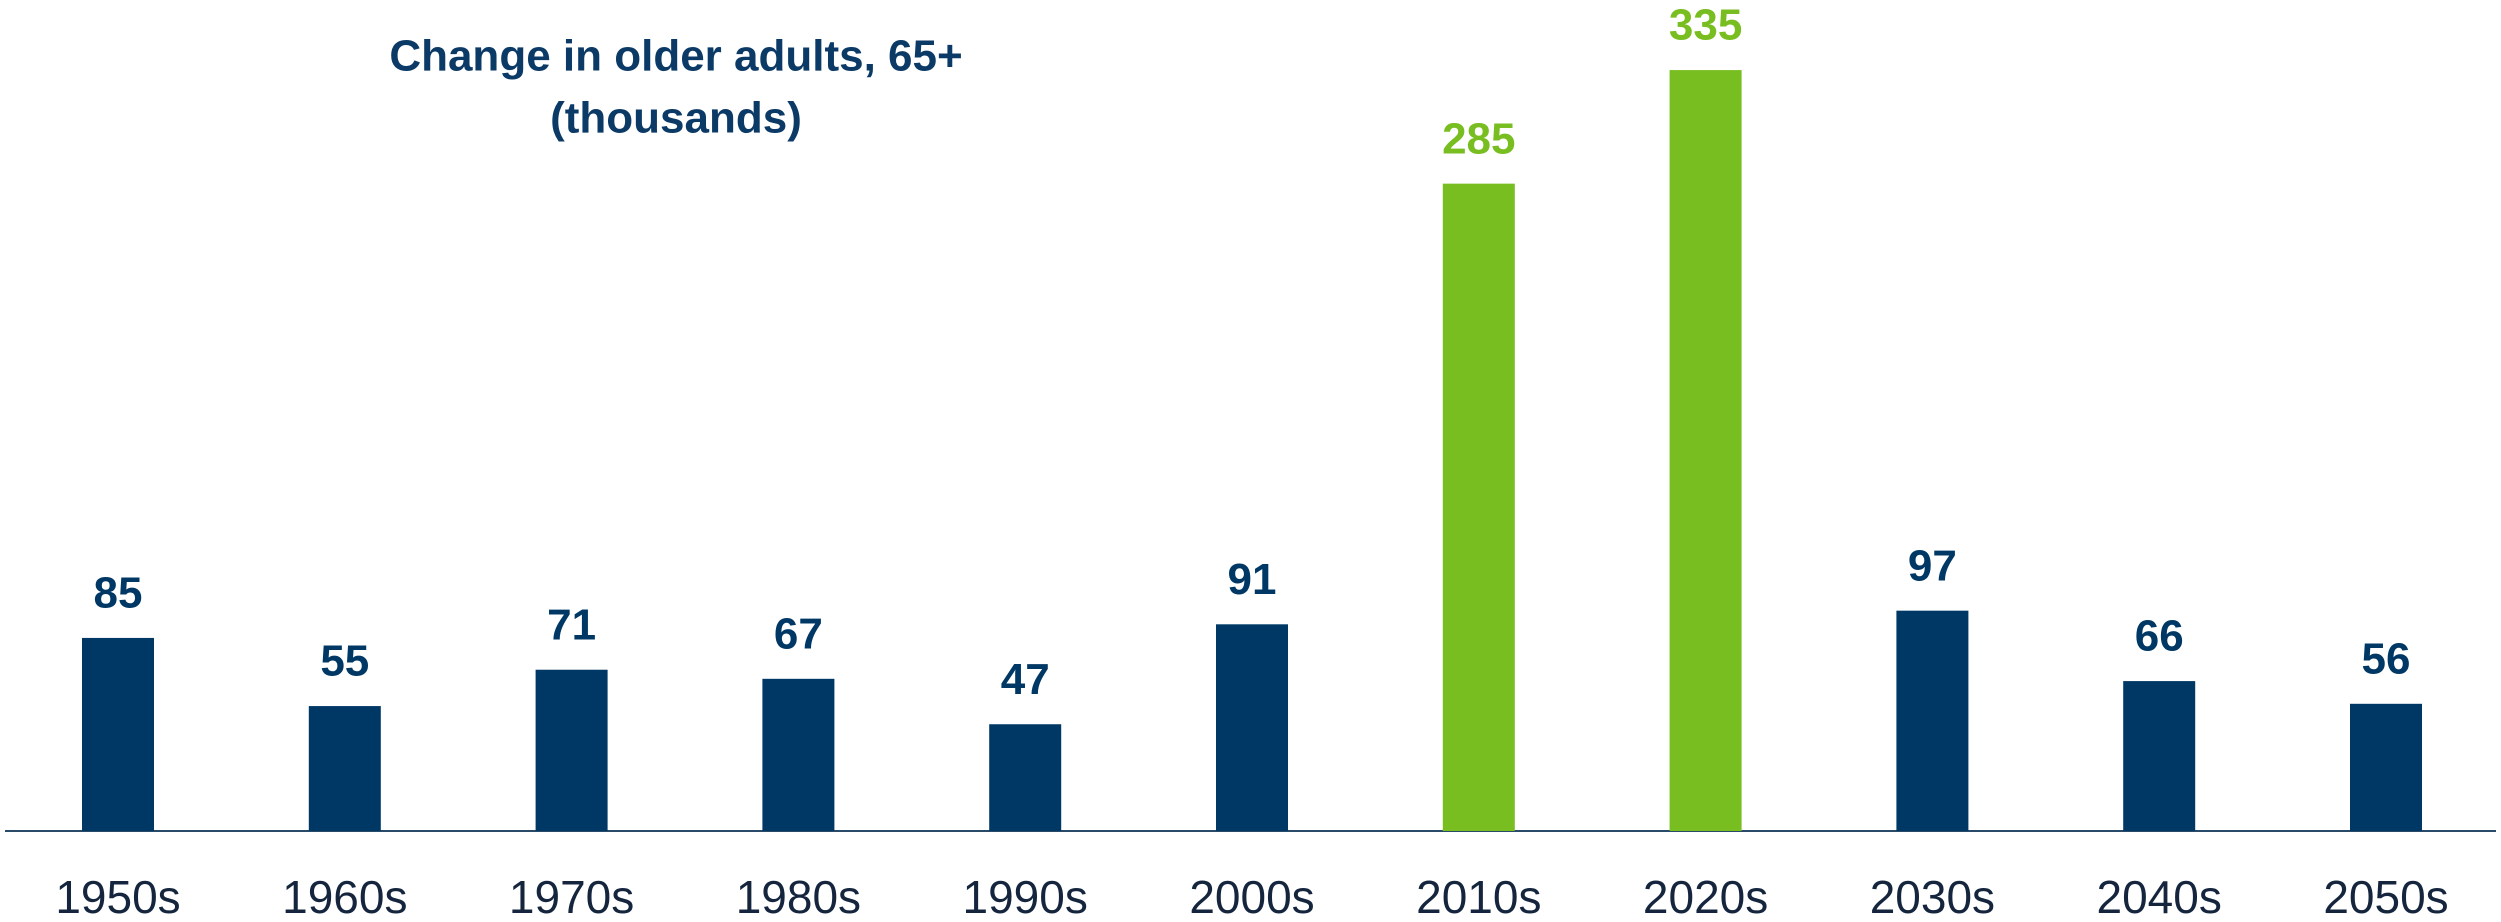 The height and width of the screenshot is (922, 2501). I want to click on x-tick-label: 1960s, so click(344, 896).